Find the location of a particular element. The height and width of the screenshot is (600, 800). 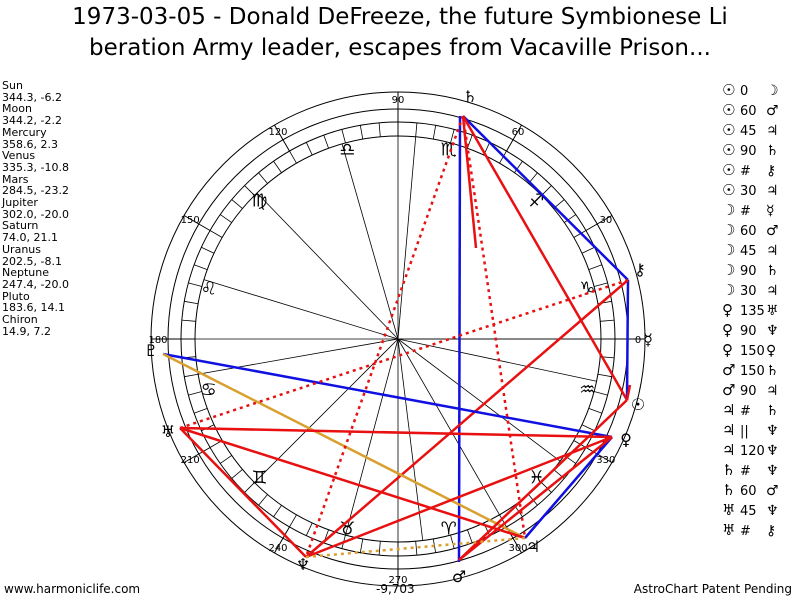

aspect-row: ☽ 60 ♂ is located at coordinates (750, 230).